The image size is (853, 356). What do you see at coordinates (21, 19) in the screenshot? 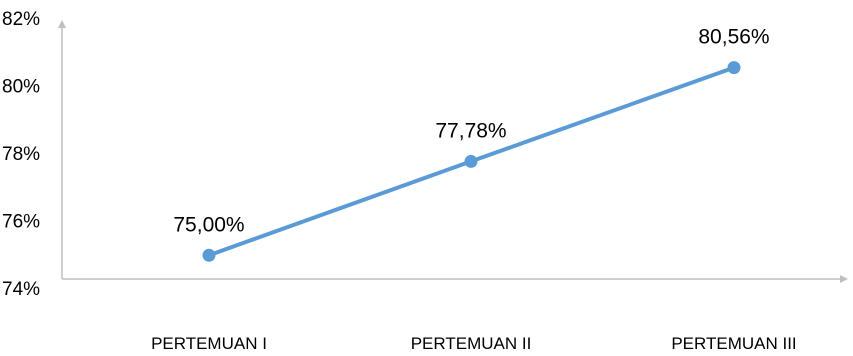
I see `y-tick-label: 82%` at bounding box center [21, 19].